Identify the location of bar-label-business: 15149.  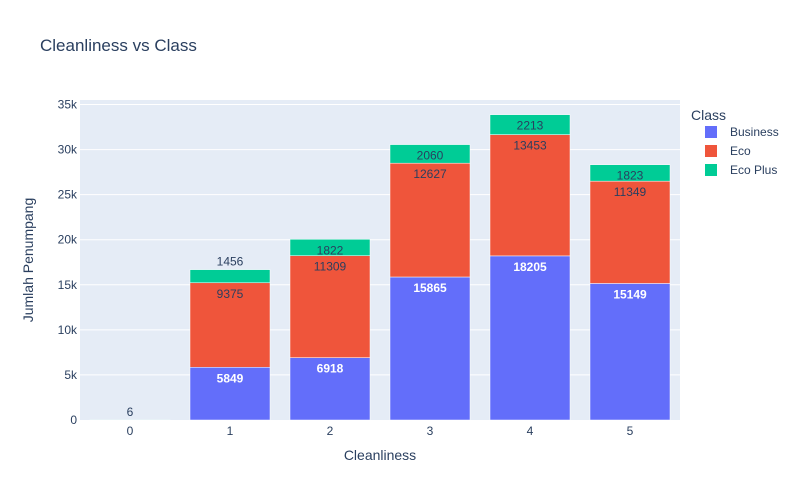
(630, 294).